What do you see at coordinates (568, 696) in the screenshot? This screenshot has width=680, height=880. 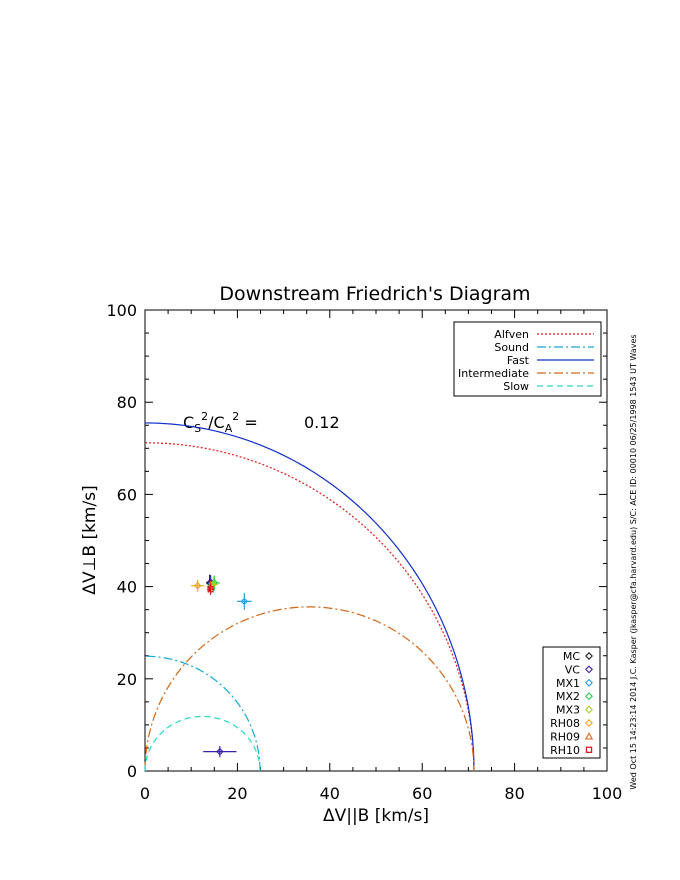 I see `method-legend-label: MX2` at bounding box center [568, 696].